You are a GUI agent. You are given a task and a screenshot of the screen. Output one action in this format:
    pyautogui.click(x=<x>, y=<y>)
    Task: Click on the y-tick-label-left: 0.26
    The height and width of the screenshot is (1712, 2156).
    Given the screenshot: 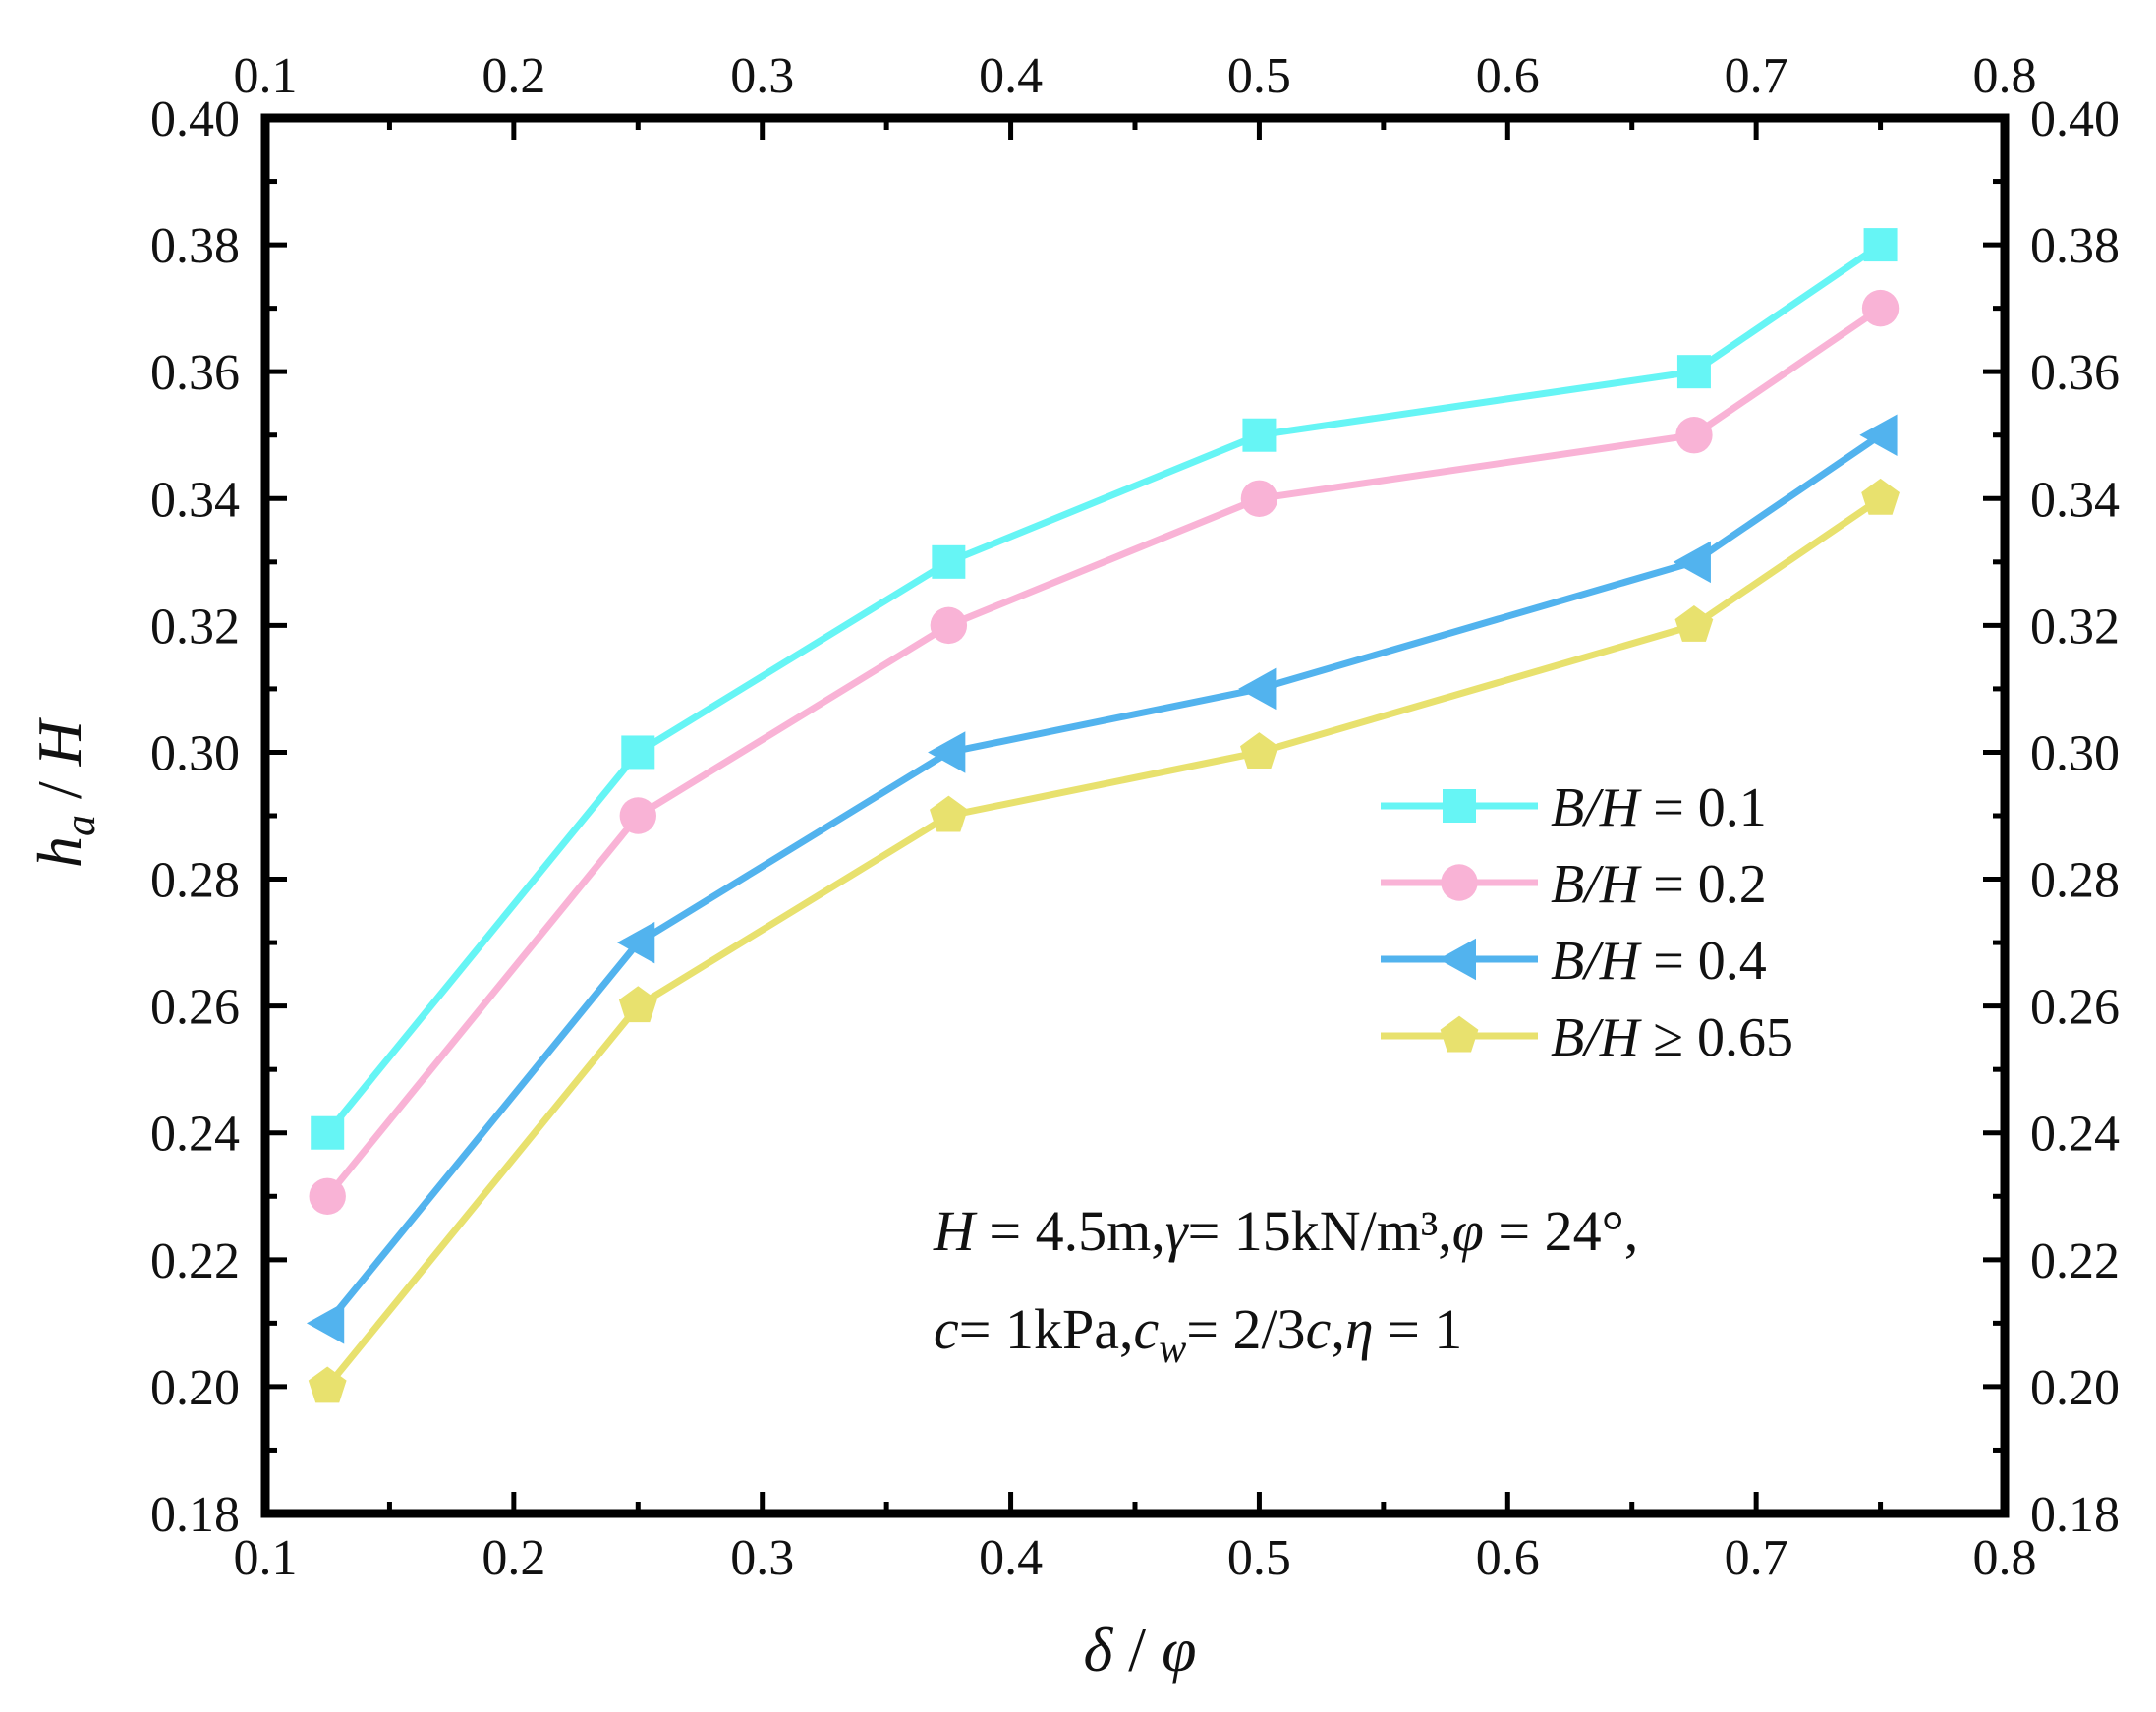 What is the action you would take?
    pyautogui.click(x=195, y=1008)
    